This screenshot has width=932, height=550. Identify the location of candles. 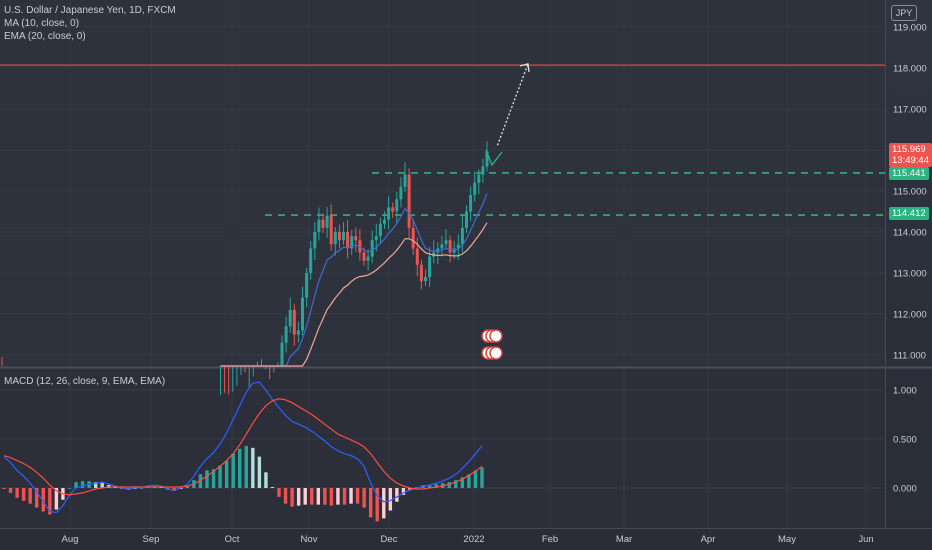
(354, 268).